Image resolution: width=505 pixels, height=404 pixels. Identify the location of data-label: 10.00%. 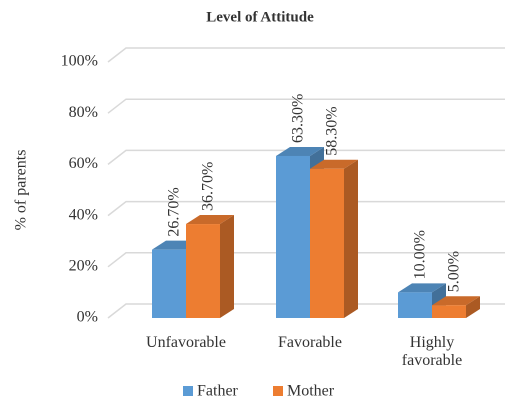
(420, 254).